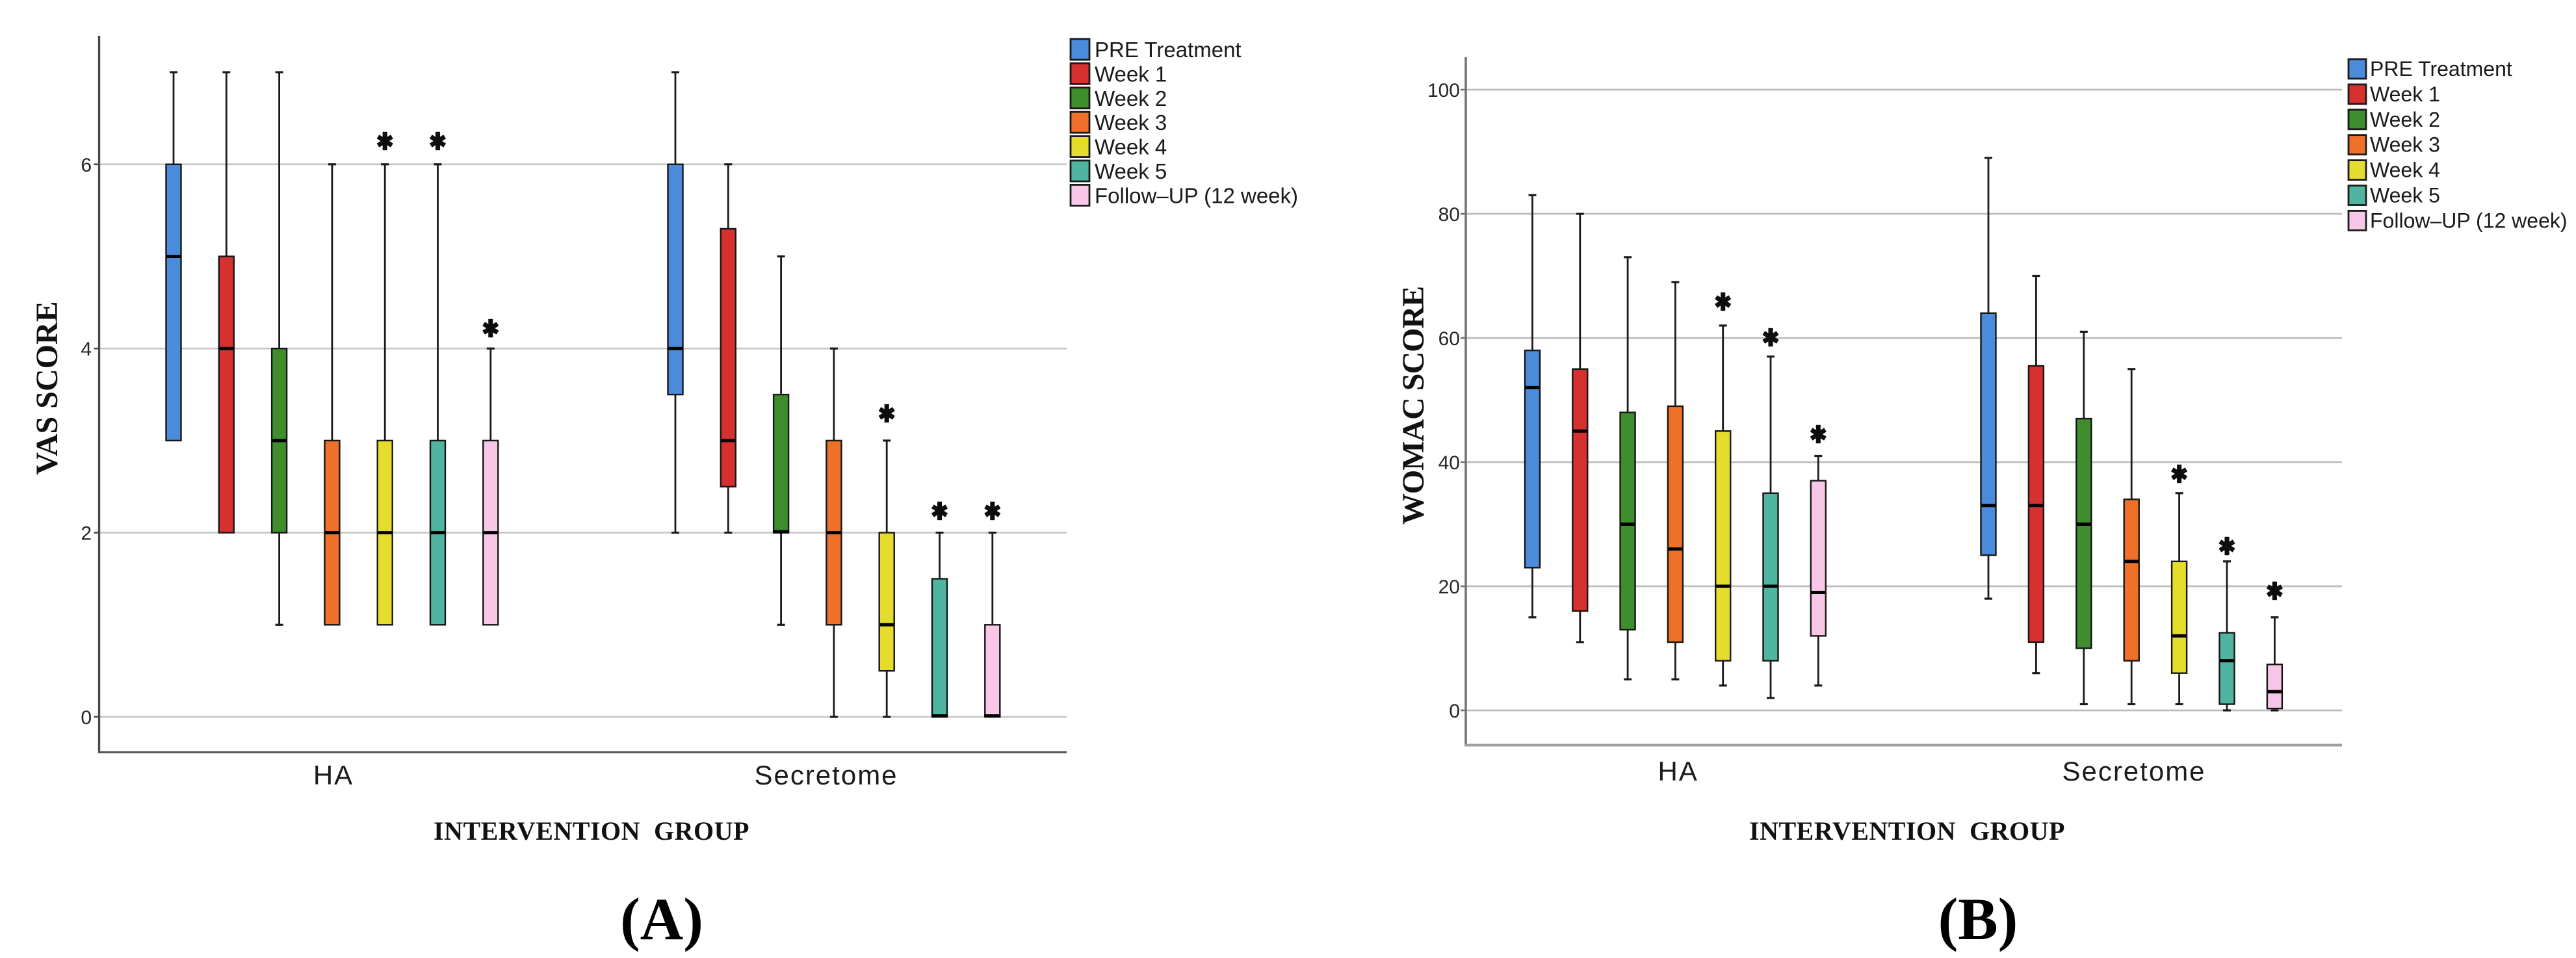  I want to click on svg-text: (B), so click(1978, 919).